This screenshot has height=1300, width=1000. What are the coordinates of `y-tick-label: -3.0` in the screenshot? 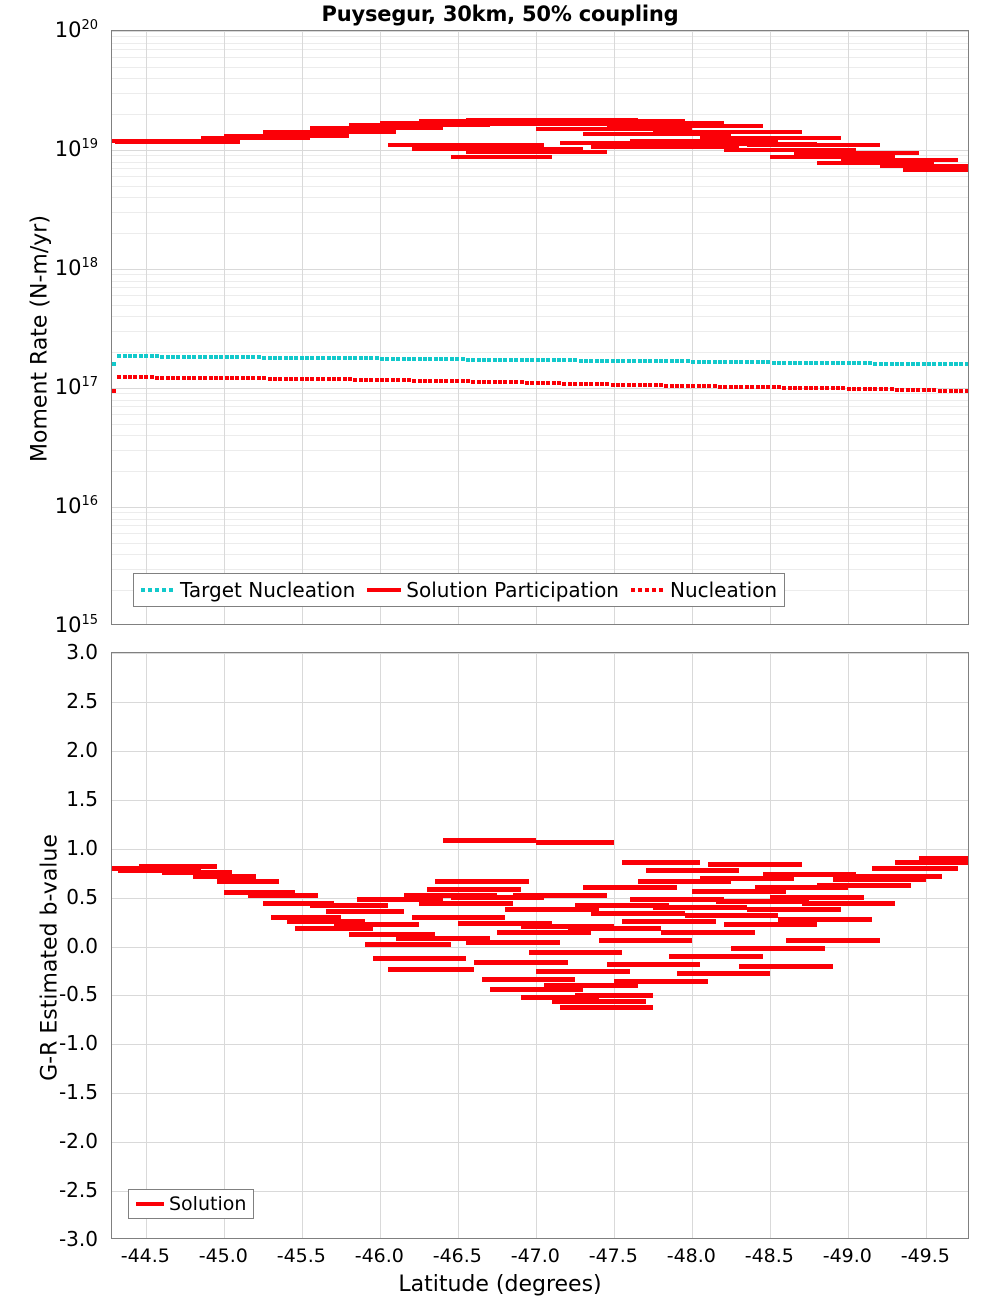 It's located at (78, 1239).